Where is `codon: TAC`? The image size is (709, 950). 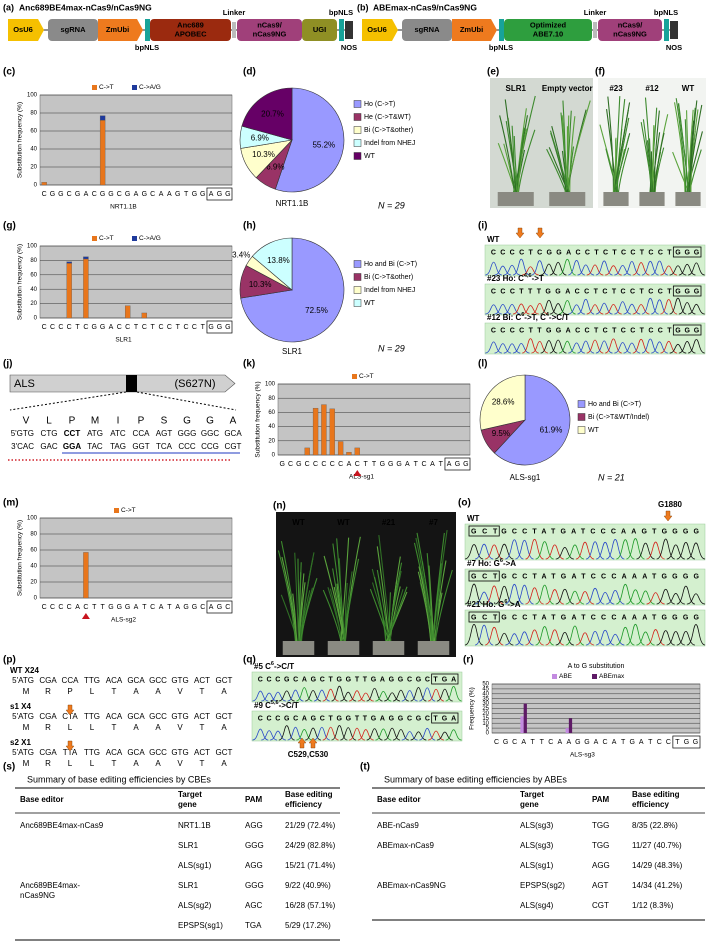
codon: TAC is located at coordinates (95, 446).